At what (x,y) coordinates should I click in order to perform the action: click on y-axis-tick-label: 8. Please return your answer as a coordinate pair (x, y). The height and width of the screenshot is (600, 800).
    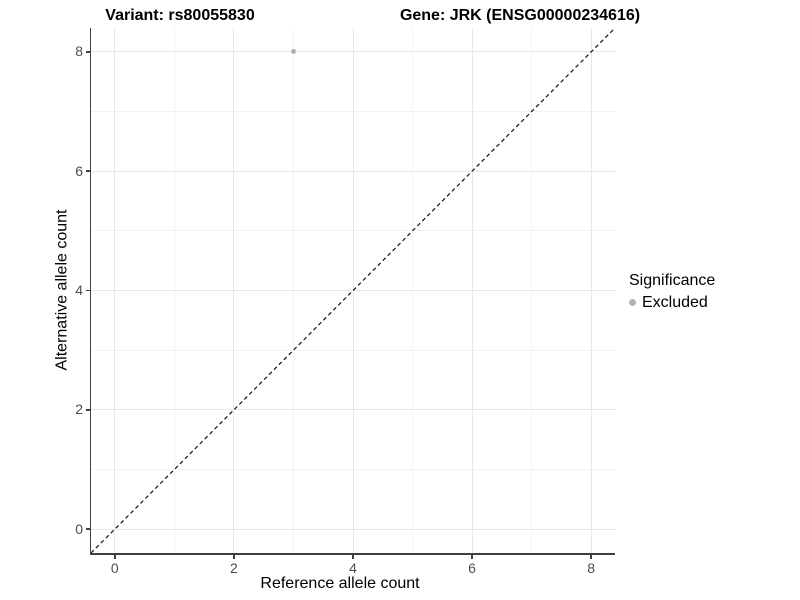
    Looking at the image, I should click on (79, 51).